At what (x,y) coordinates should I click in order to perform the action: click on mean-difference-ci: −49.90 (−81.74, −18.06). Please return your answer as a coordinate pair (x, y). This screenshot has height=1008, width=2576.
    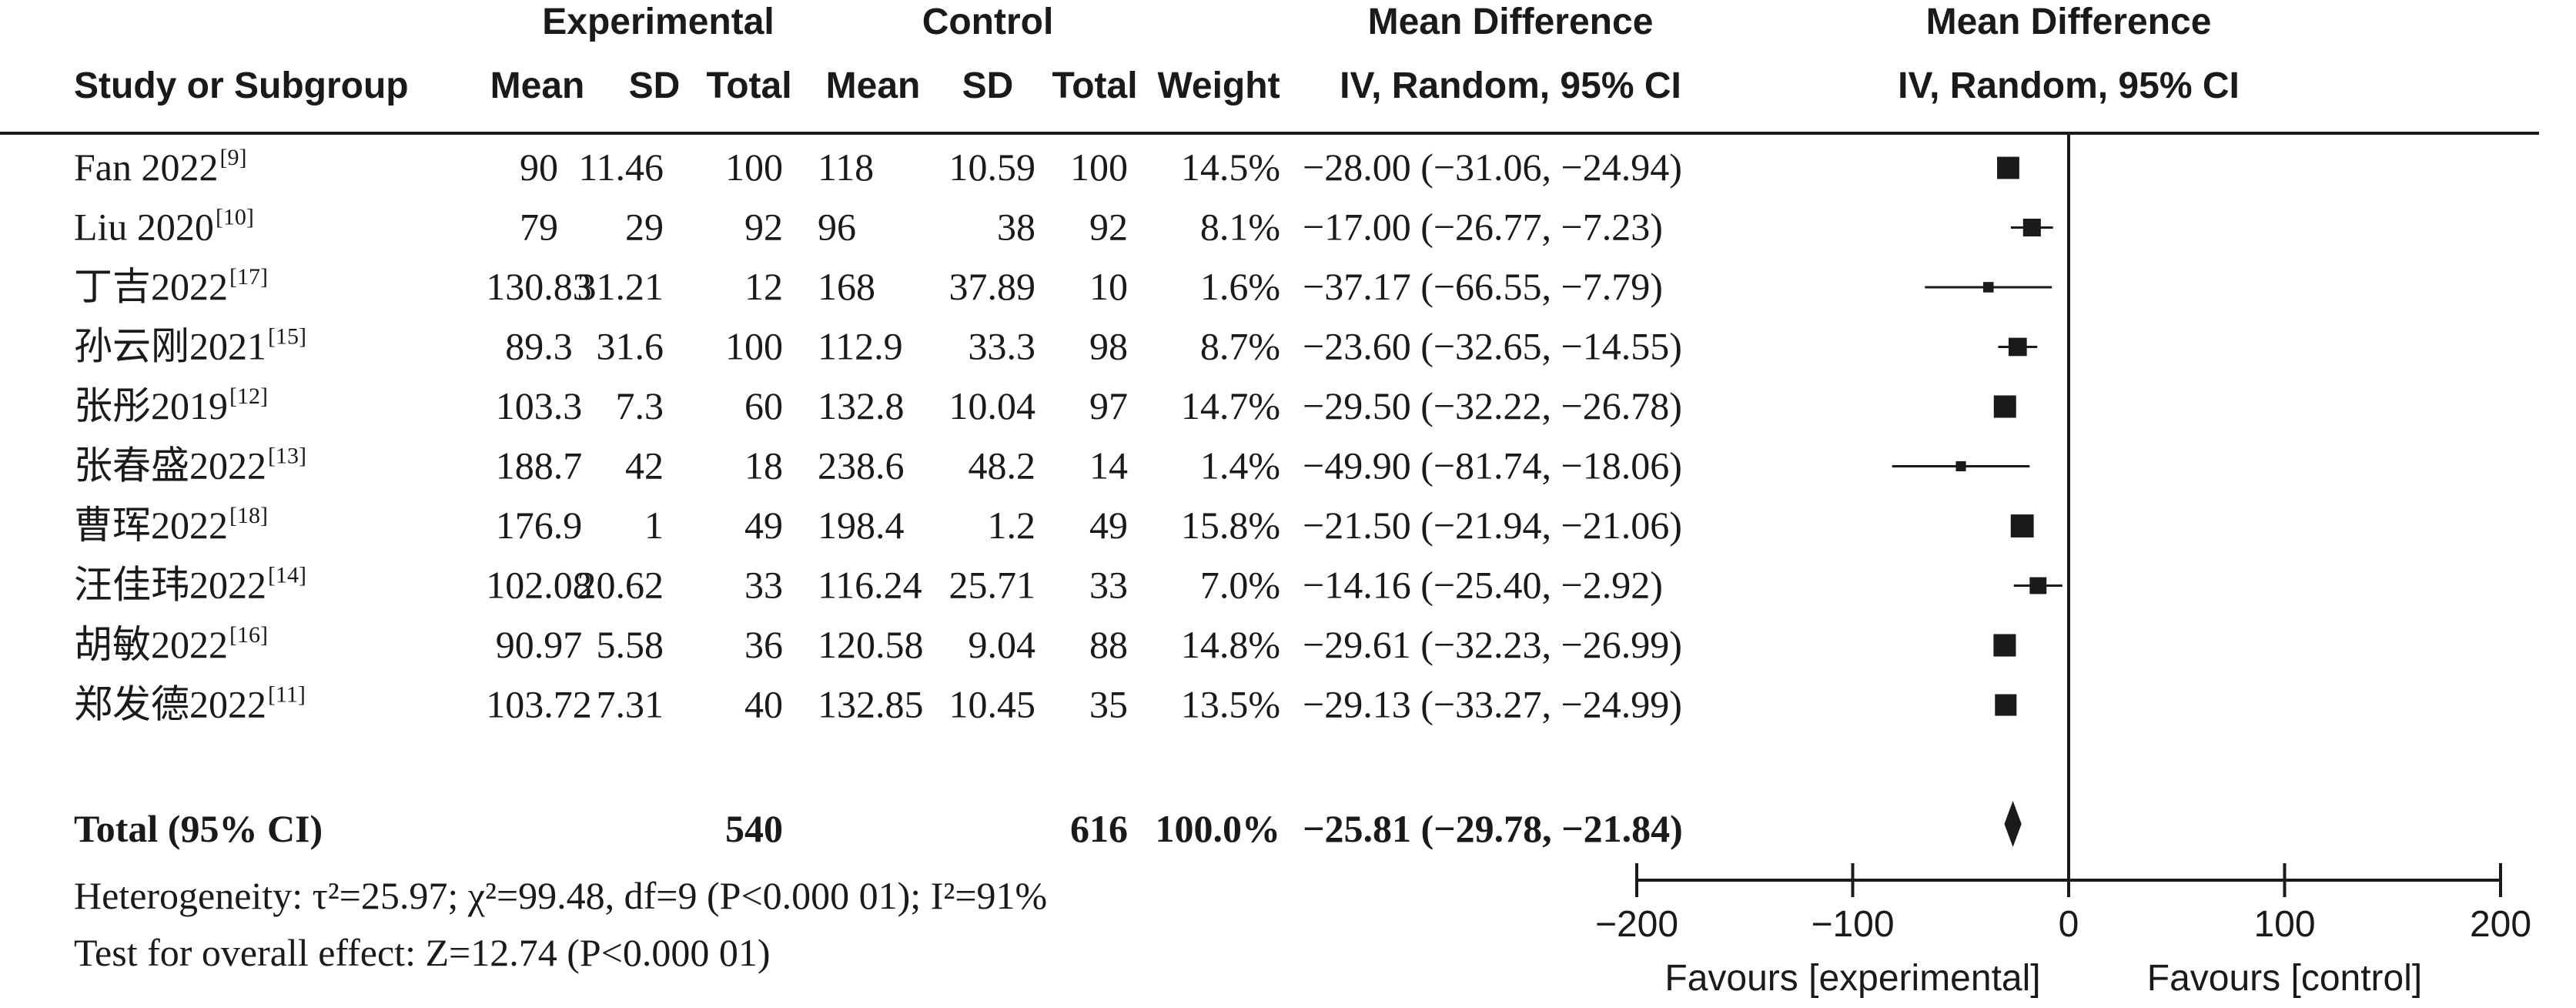
    Looking at the image, I should click on (1493, 466).